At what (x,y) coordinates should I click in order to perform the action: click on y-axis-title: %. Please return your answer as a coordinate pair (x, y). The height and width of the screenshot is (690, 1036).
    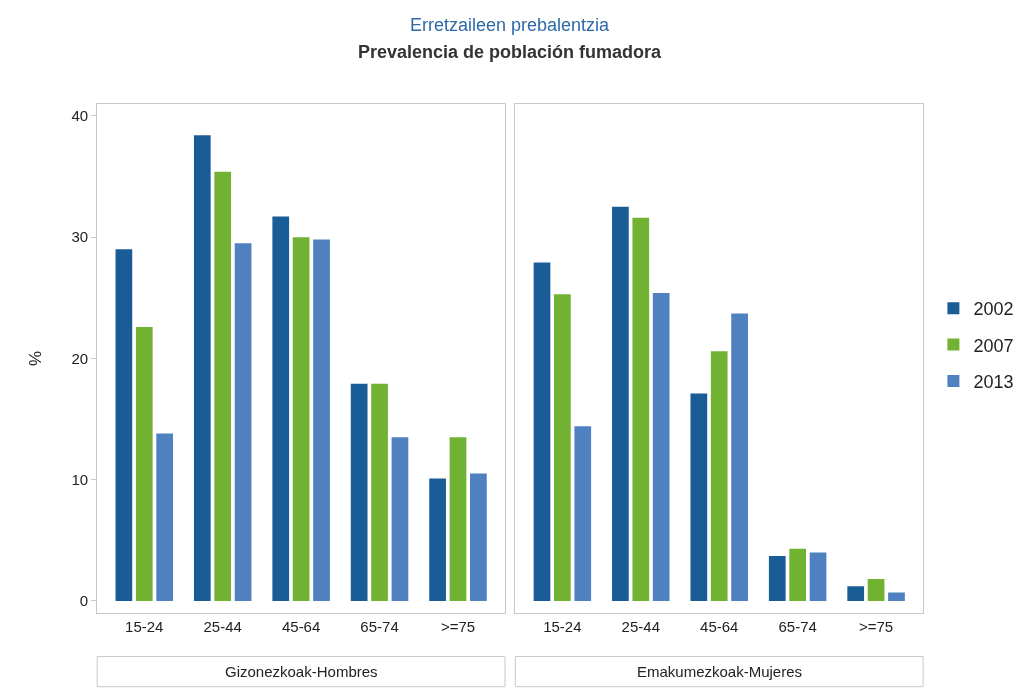
    Looking at the image, I should click on (36, 358).